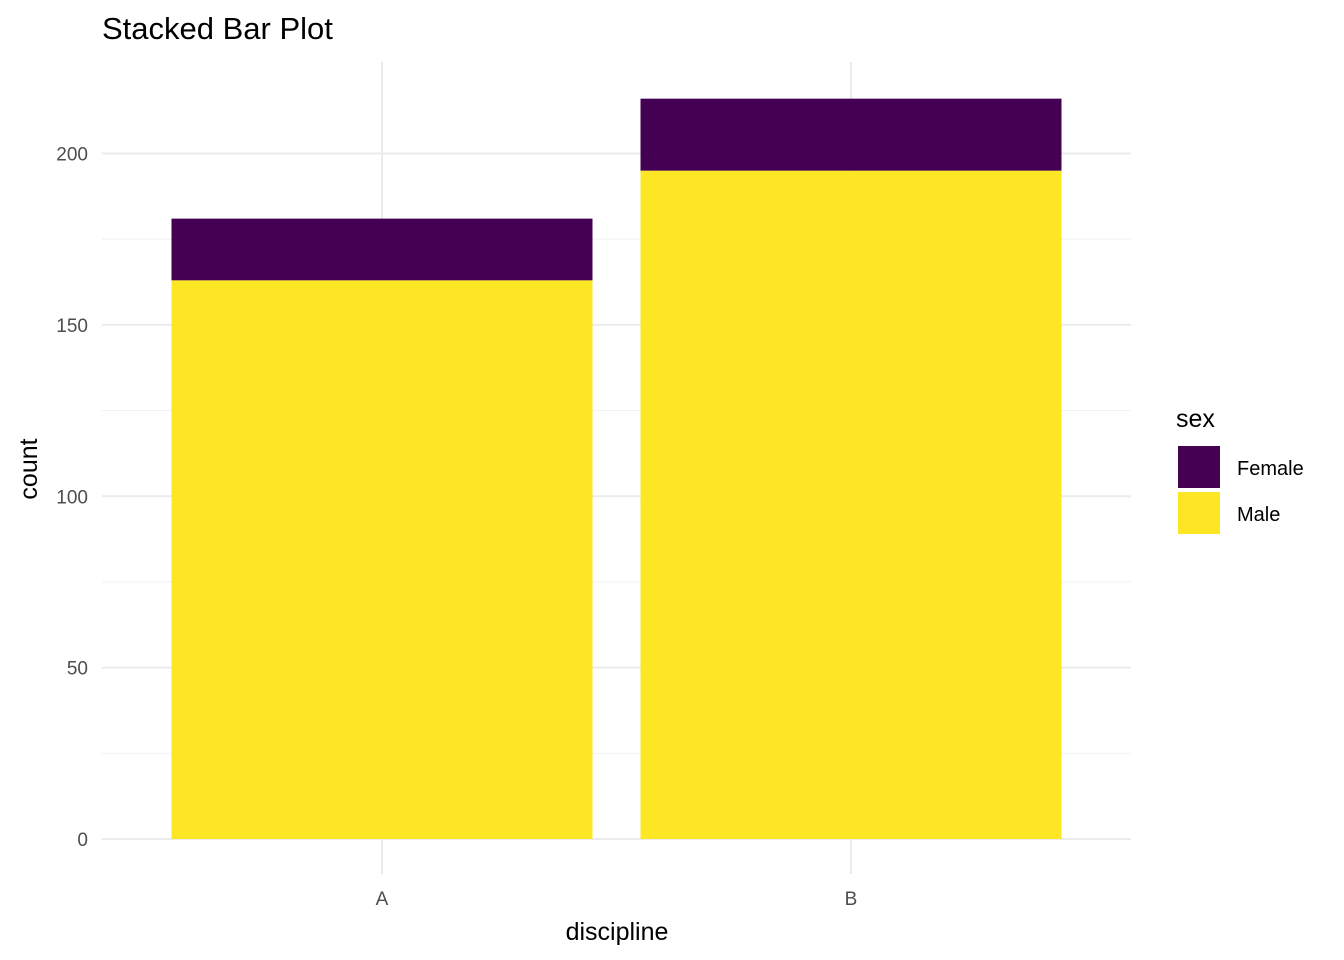  I want to click on y-tick-label: 100, so click(72, 497).